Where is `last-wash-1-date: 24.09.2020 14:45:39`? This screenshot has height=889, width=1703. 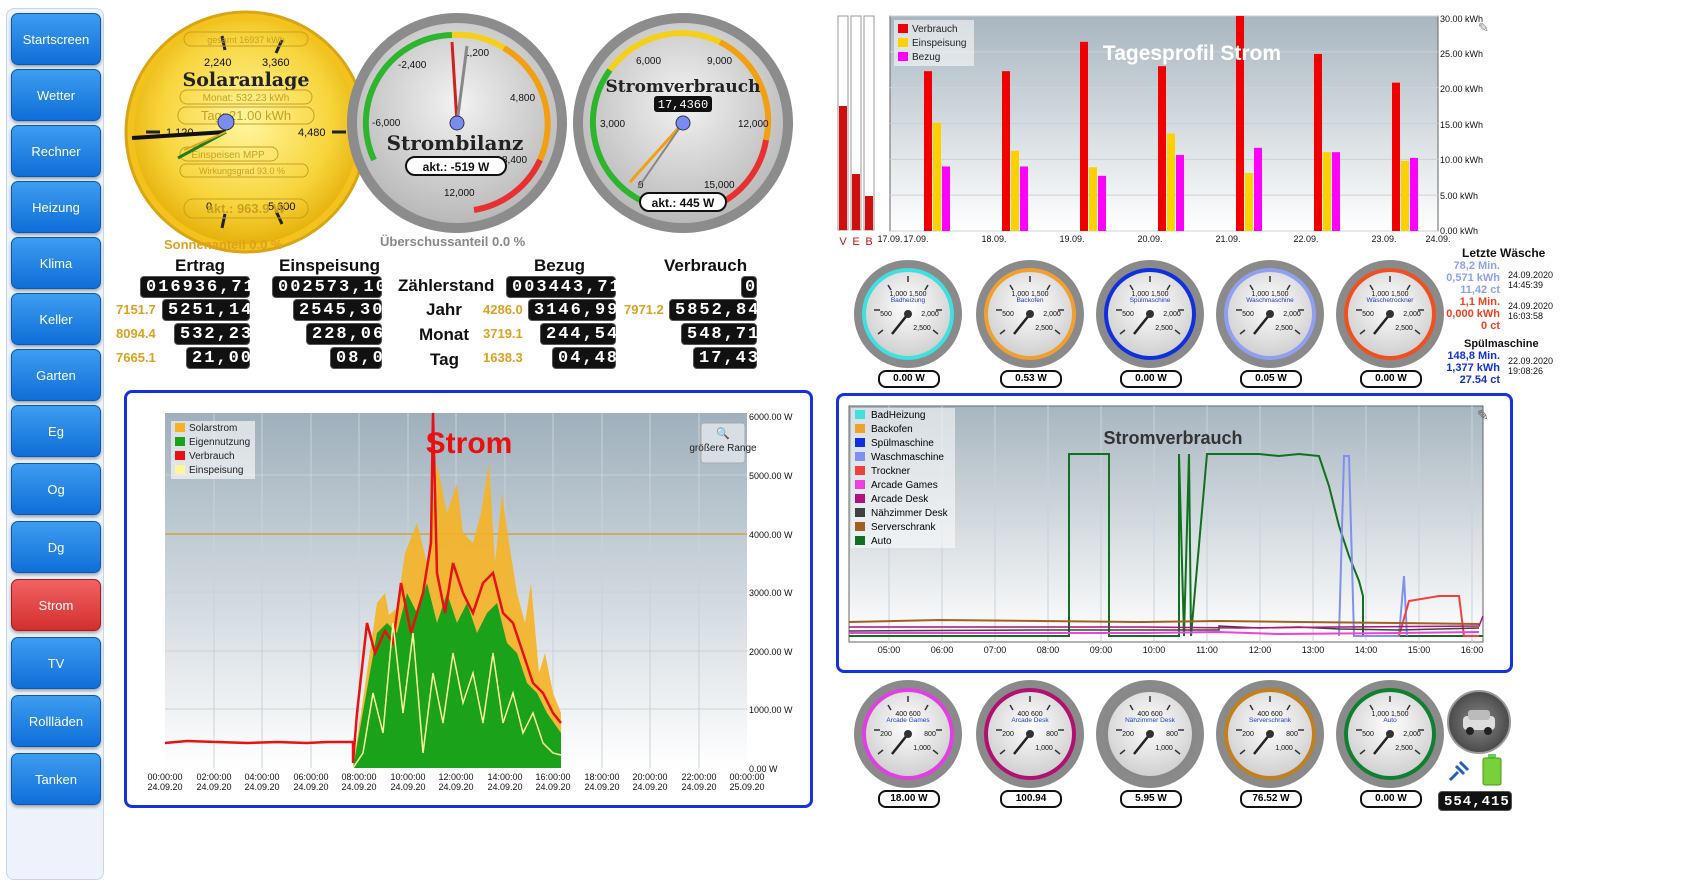
last-wash-1-date: 24.09.2020 14:45:39 is located at coordinates (1531, 280).